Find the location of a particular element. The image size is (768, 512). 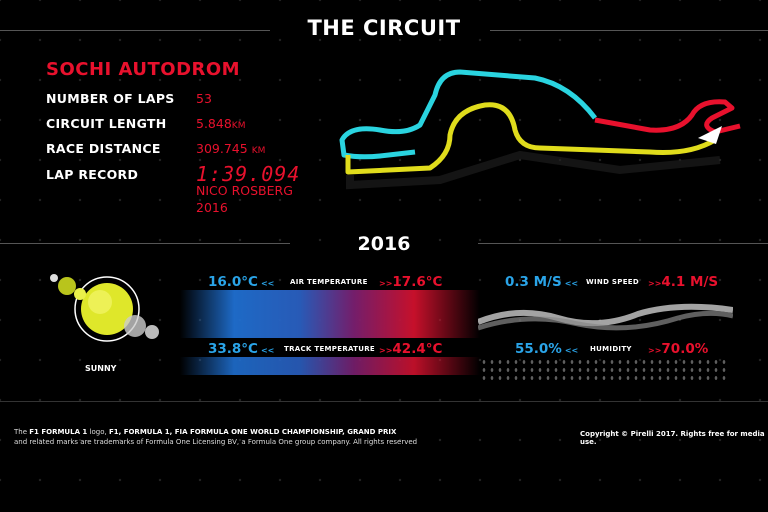

sun-icon is located at coordinates (104, 308).